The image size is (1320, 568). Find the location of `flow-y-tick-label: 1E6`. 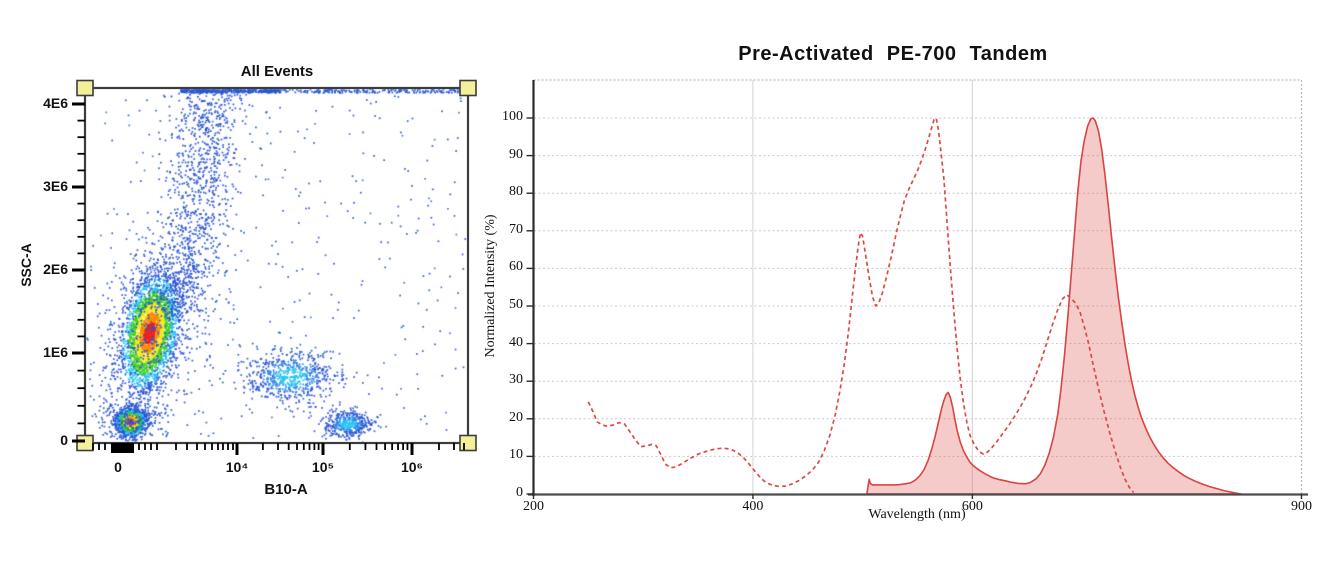

flow-y-tick-label: 1E6 is located at coordinates (55, 352).